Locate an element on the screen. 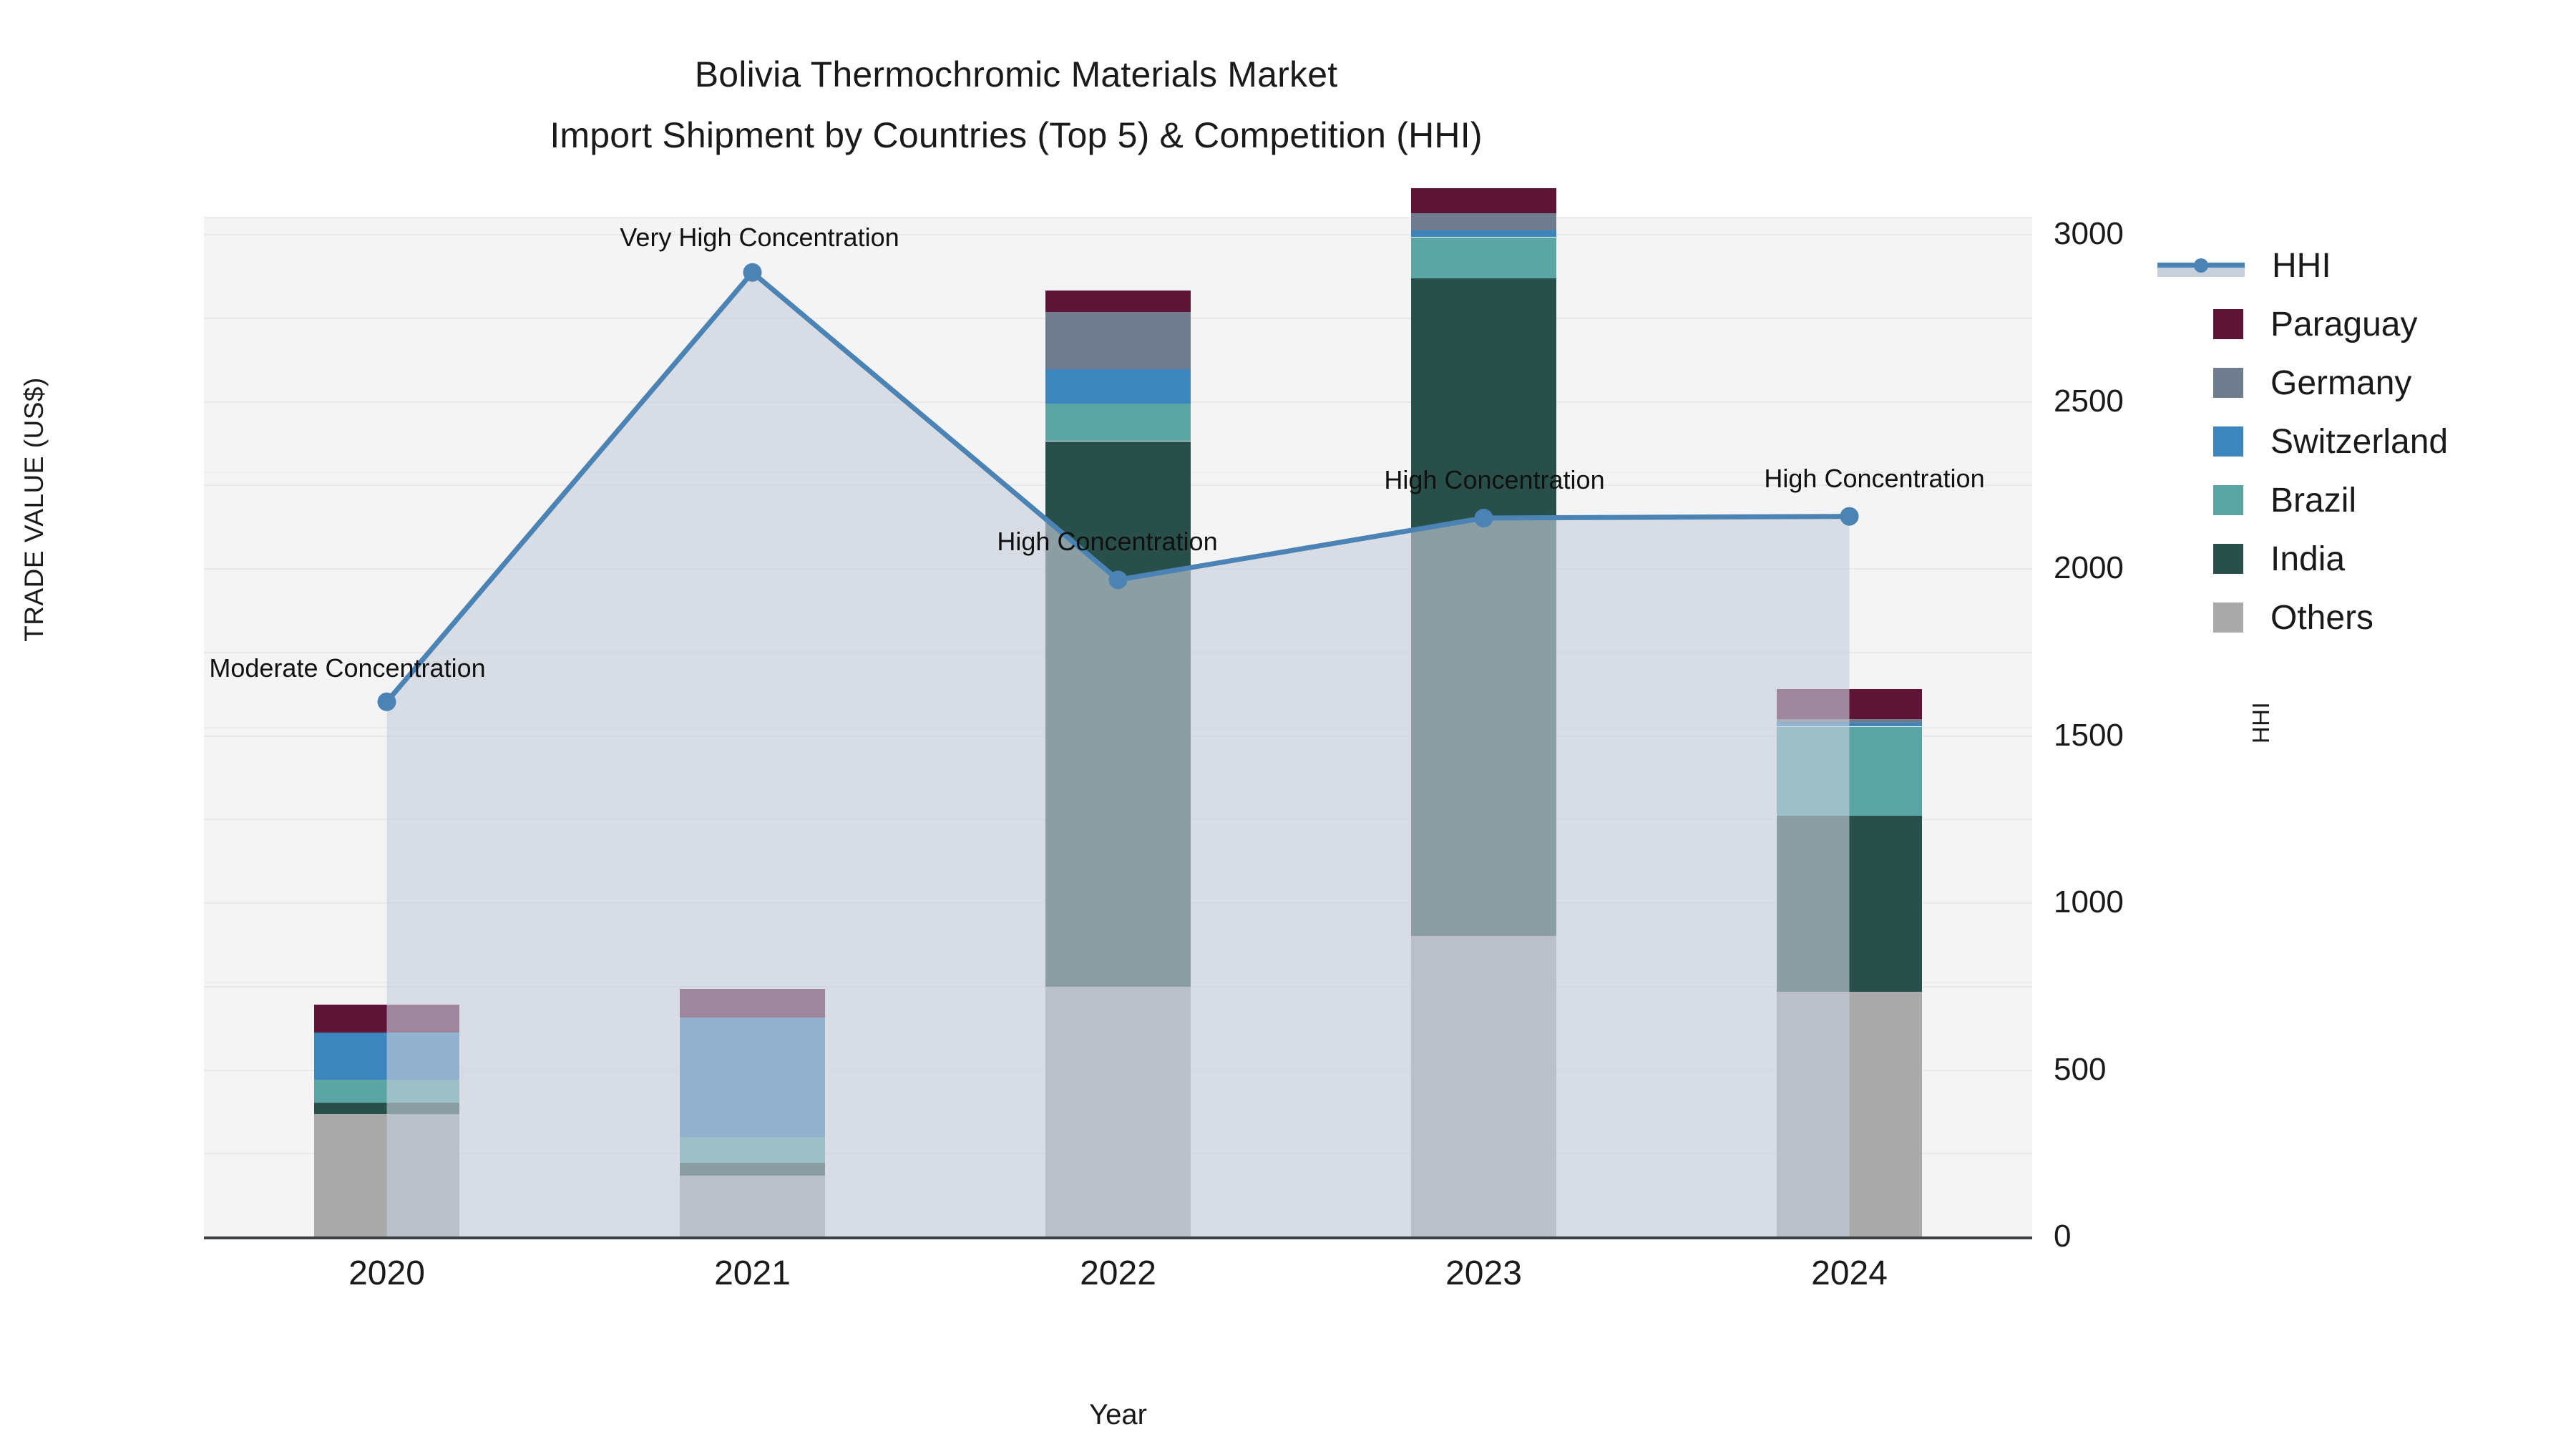 Image resolution: width=2576 pixels, height=1449 pixels. y-axis-right-tick-label: 500 is located at coordinates (2080, 1069).